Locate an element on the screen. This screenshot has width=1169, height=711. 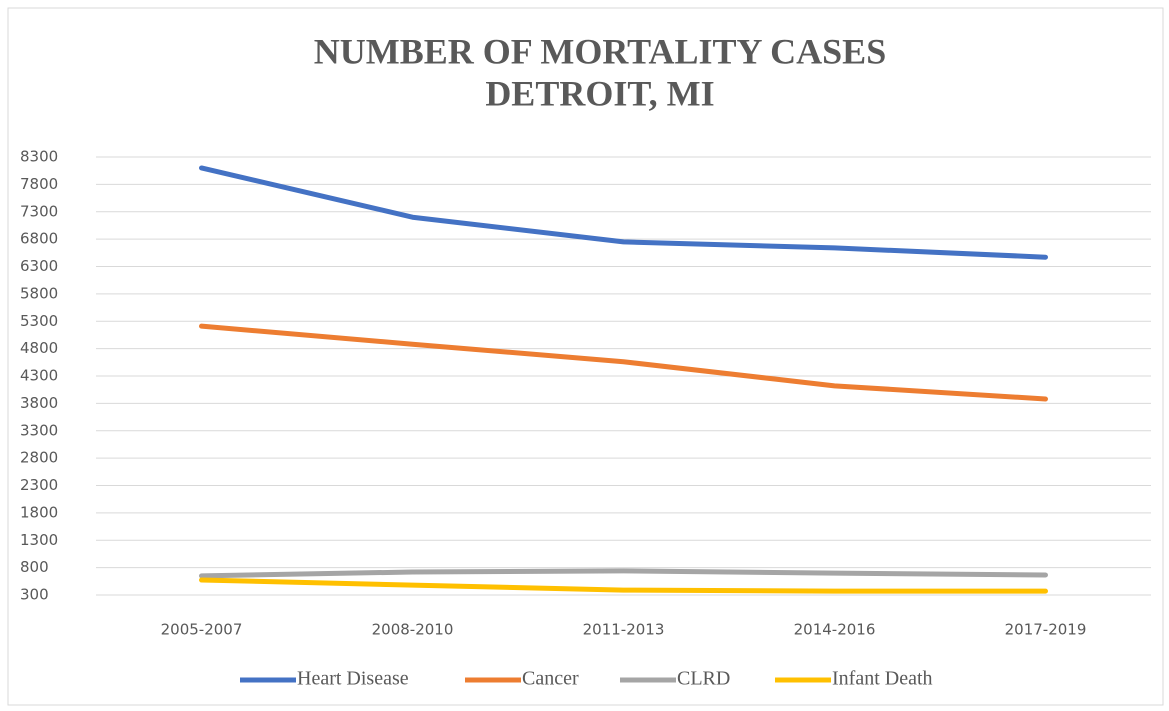
y-tick-label: 1800 is located at coordinates (39, 512).